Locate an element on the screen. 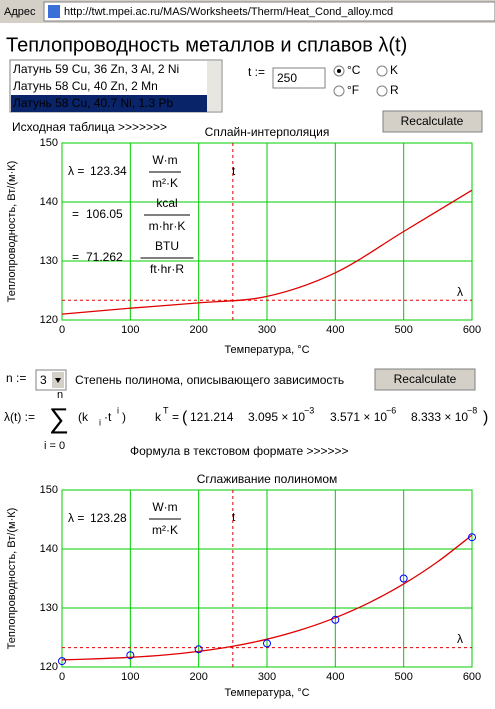 This screenshot has height=709, width=495. term-t: ·t is located at coordinates (108, 417).